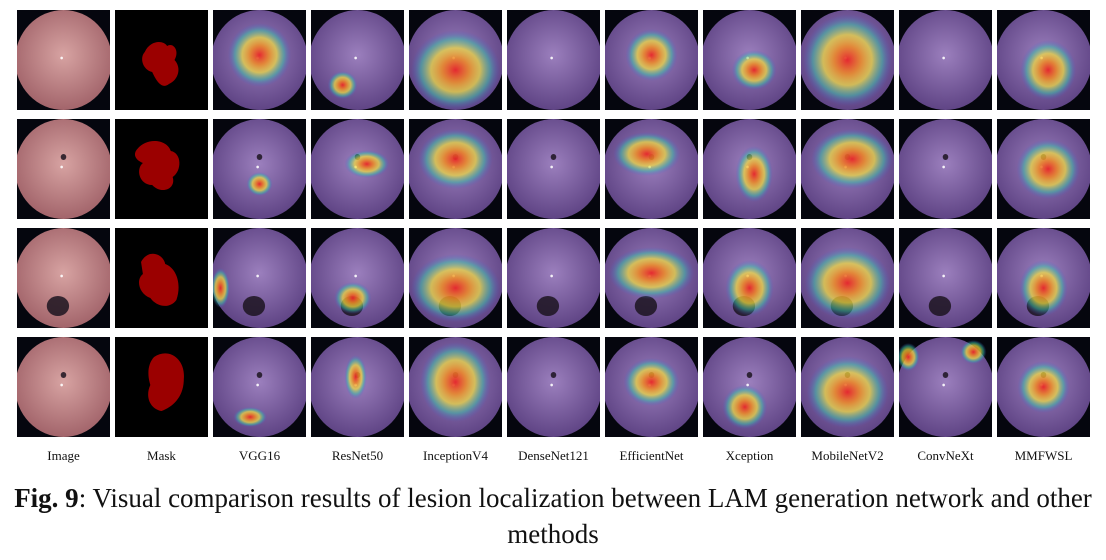 This screenshot has height=560, width=1106. What do you see at coordinates (1043, 455) in the screenshot?
I see `column-label: MMFWSL` at bounding box center [1043, 455].